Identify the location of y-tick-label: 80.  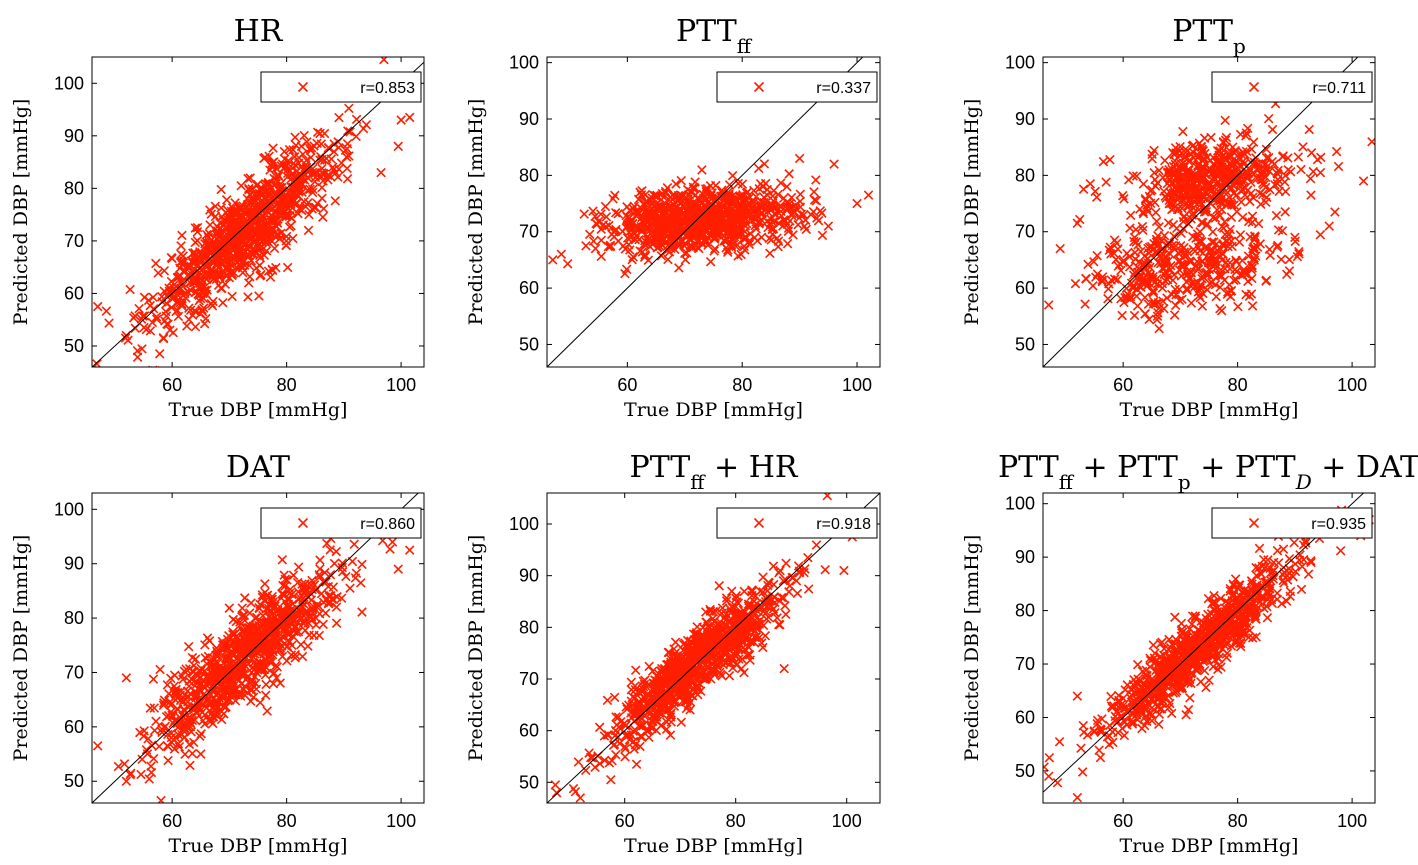
(74, 188).